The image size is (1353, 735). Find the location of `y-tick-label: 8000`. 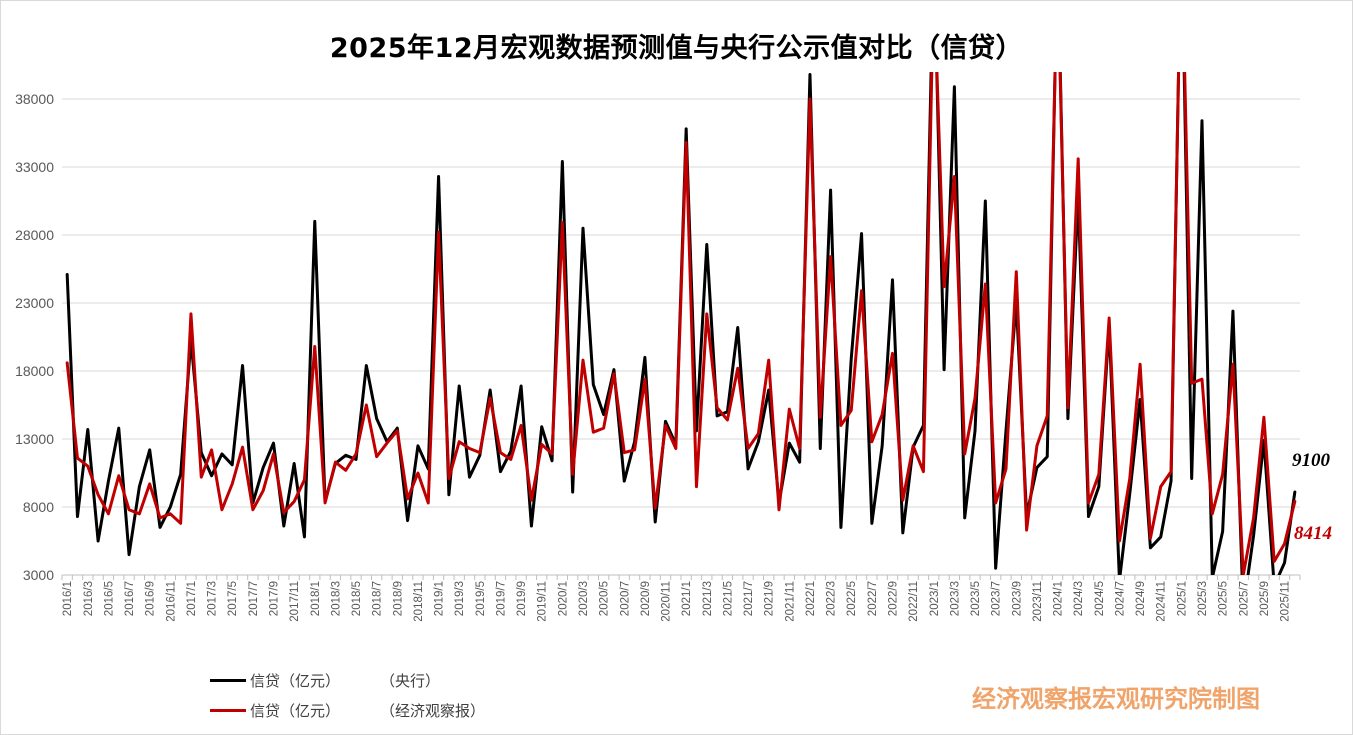

y-tick-label: 8000 is located at coordinates (38, 507).